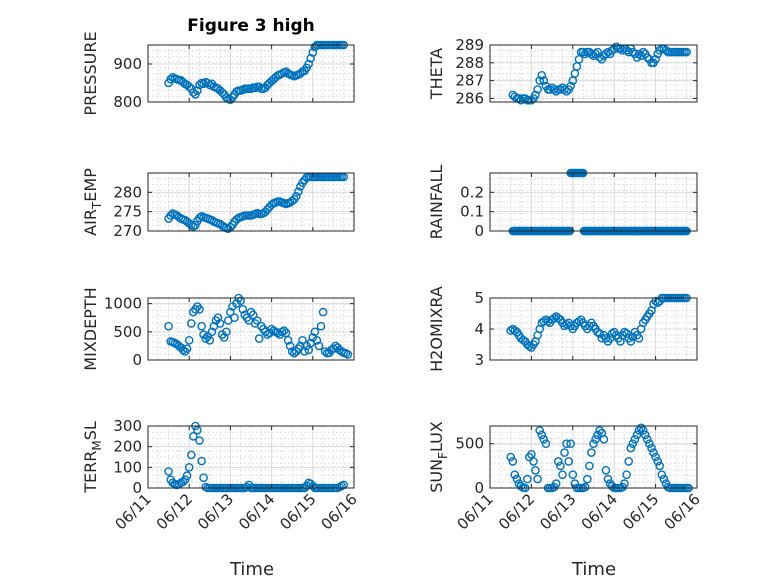  What do you see at coordinates (479, 360) in the screenshot?
I see `y-tick-label: 3` at bounding box center [479, 360].